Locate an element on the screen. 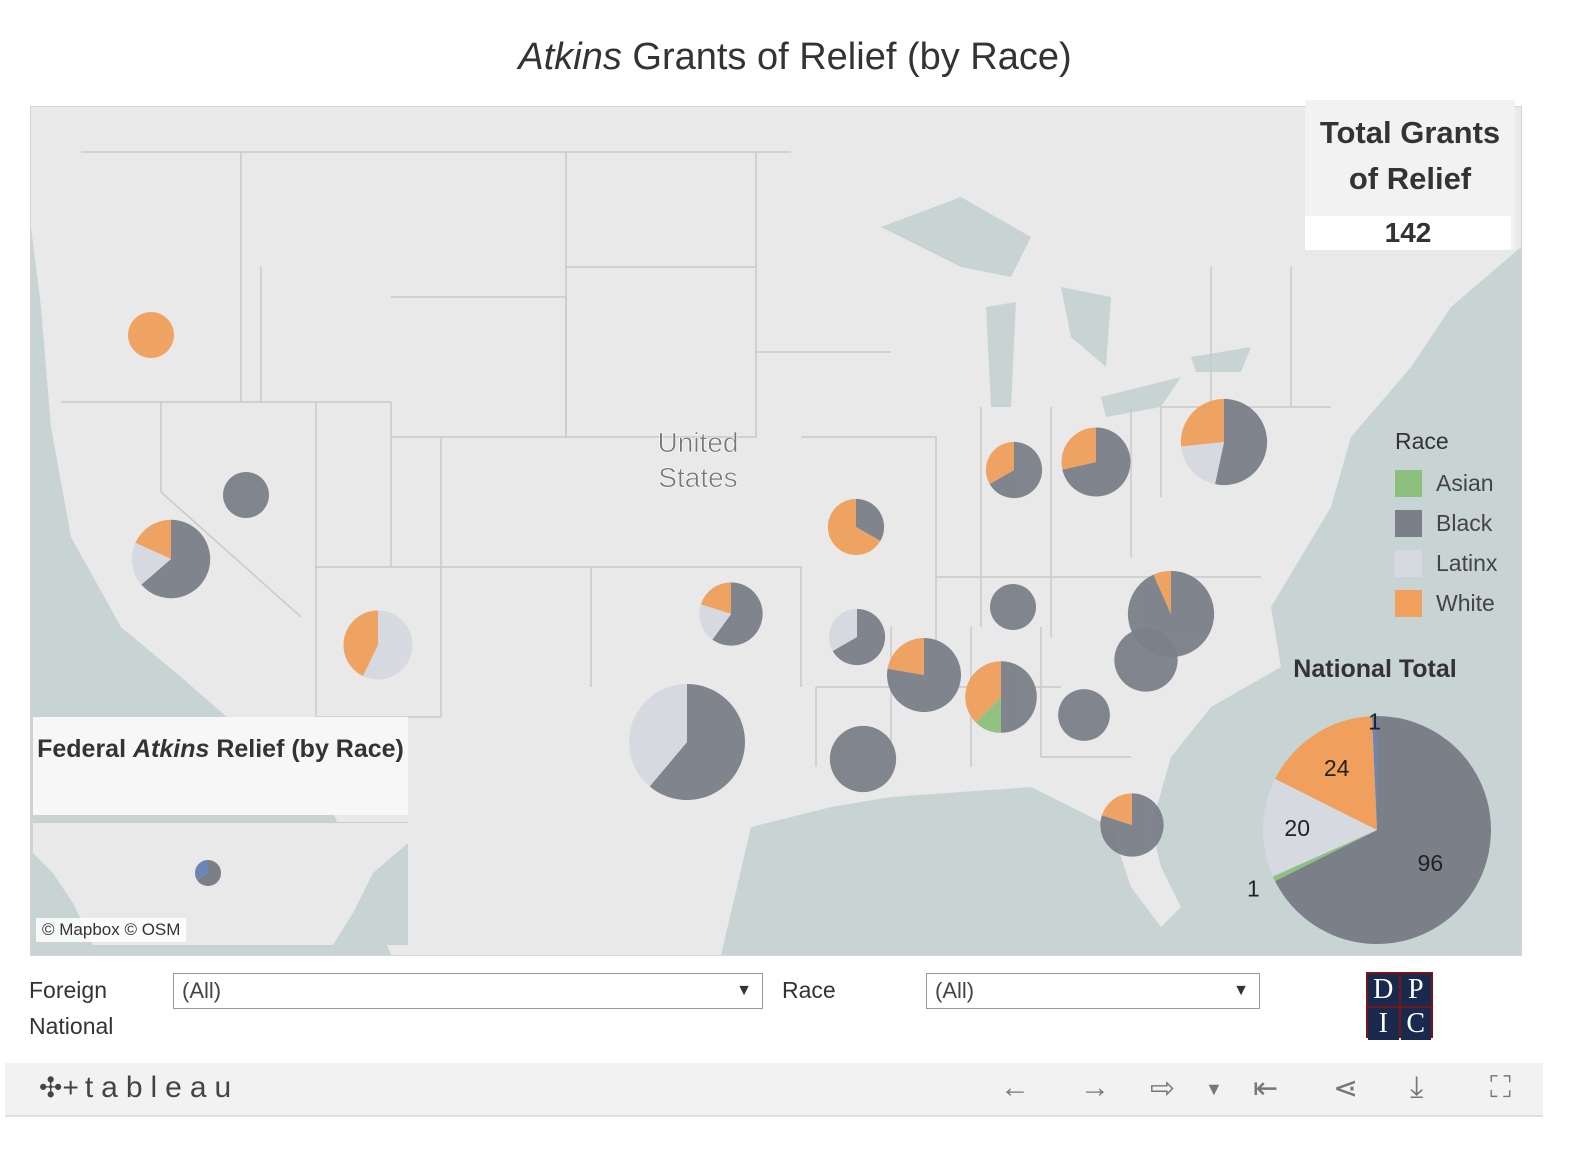  reset-icon: ⇤ is located at coordinates (1266, 1088).